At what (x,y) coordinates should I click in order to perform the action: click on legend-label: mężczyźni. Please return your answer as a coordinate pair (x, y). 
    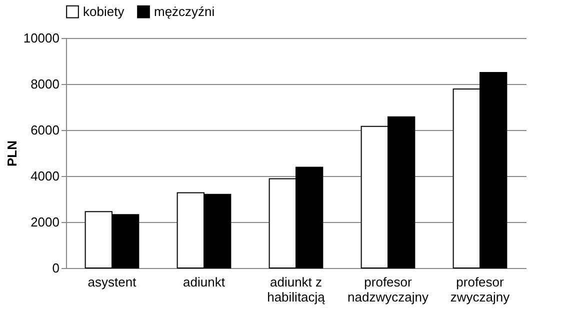
    Looking at the image, I should click on (184, 11).